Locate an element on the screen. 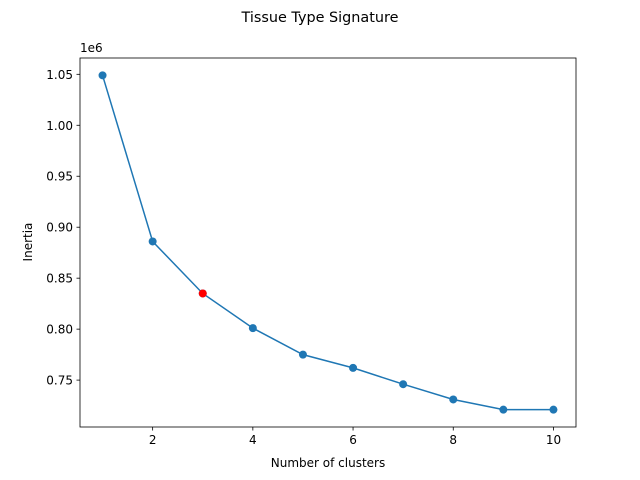  x-tick-label: 6 is located at coordinates (353, 440).